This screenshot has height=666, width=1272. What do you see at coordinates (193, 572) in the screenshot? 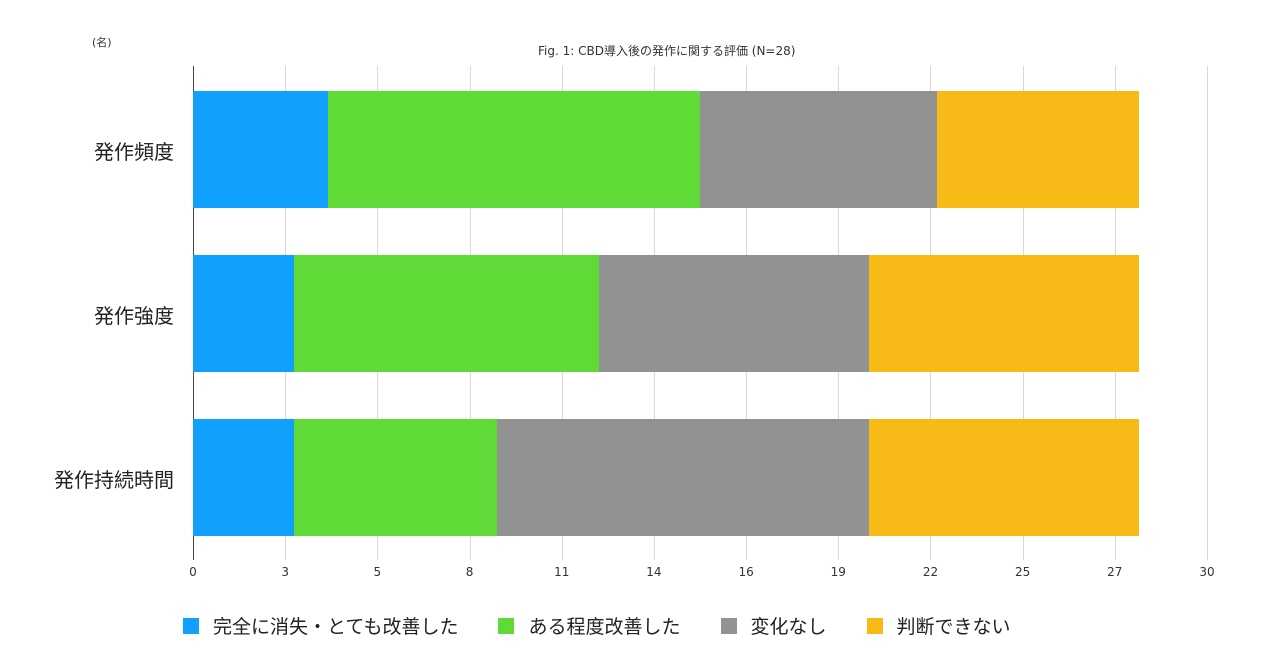
I see `x-tick-label: 0` at bounding box center [193, 572].